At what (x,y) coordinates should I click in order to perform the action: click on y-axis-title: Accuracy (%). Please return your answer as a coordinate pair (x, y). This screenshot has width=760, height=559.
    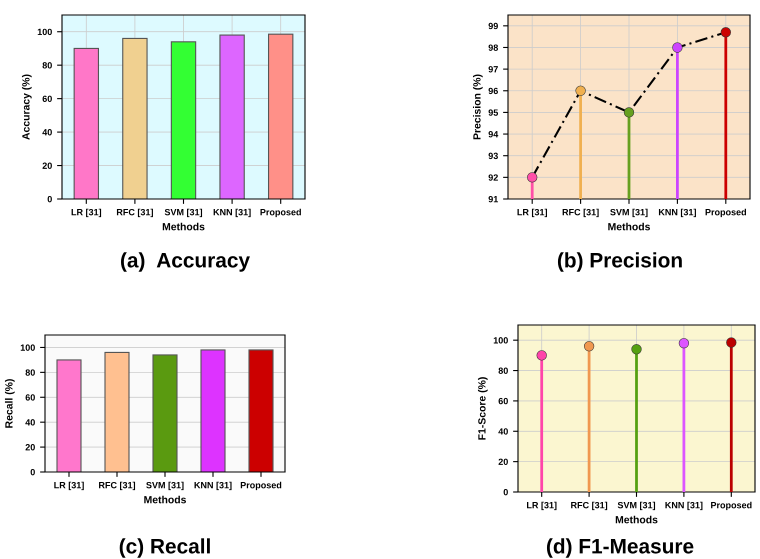
    Looking at the image, I should click on (27, 107).